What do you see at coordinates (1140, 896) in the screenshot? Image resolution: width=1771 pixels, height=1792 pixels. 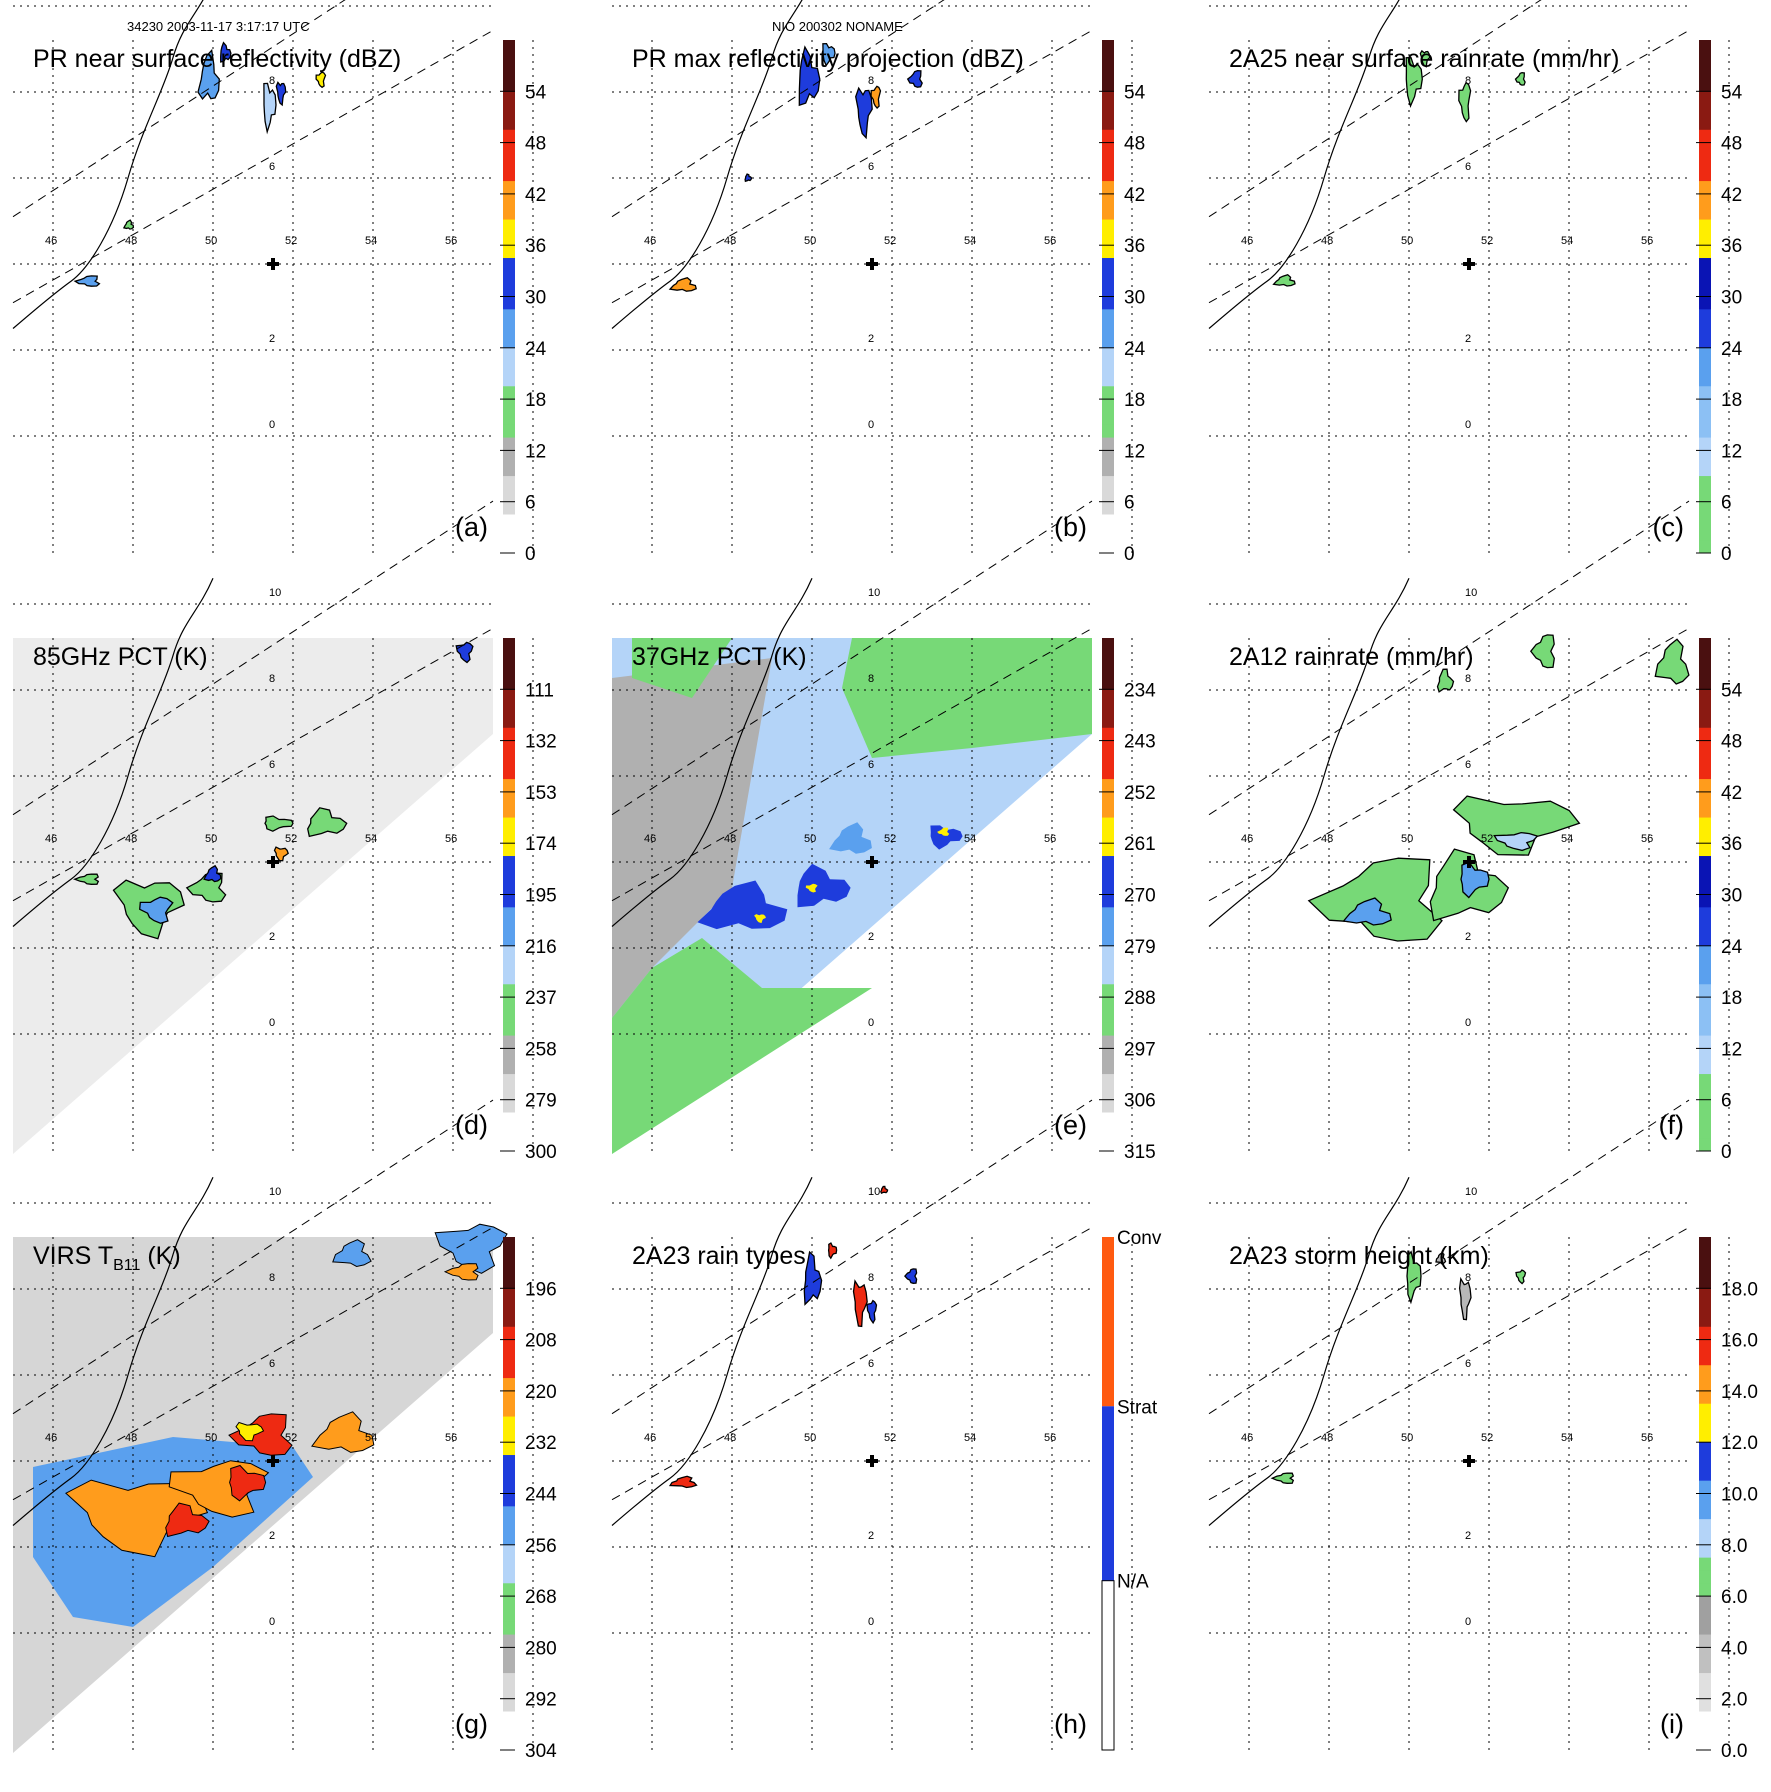 I see `colorbar-tick: 270` at bounding box center [1140, 896].